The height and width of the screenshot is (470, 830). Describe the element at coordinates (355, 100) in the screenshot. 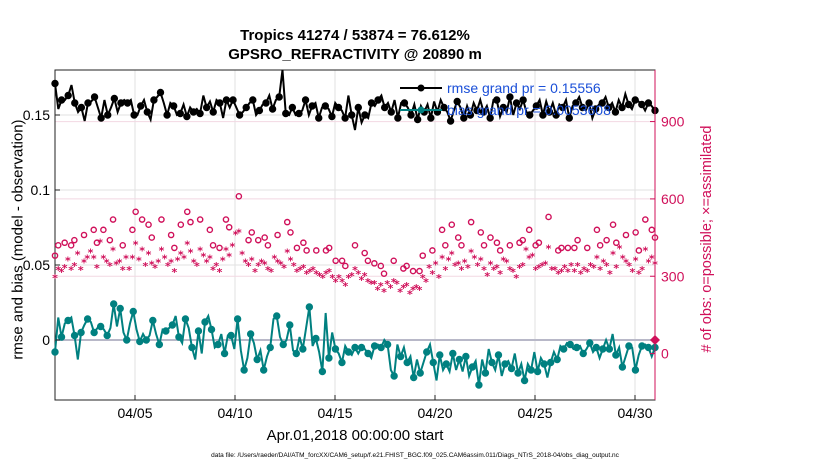

I see `rmse-series` at that location.